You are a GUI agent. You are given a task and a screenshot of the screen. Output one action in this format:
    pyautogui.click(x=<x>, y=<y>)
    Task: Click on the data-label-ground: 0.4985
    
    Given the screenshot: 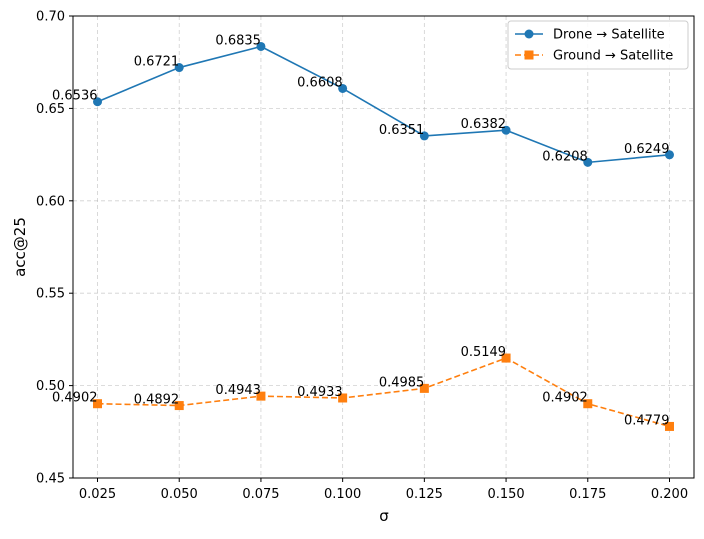 What is the action you would take?
    pyautogui.click(x=402, y=382)
    